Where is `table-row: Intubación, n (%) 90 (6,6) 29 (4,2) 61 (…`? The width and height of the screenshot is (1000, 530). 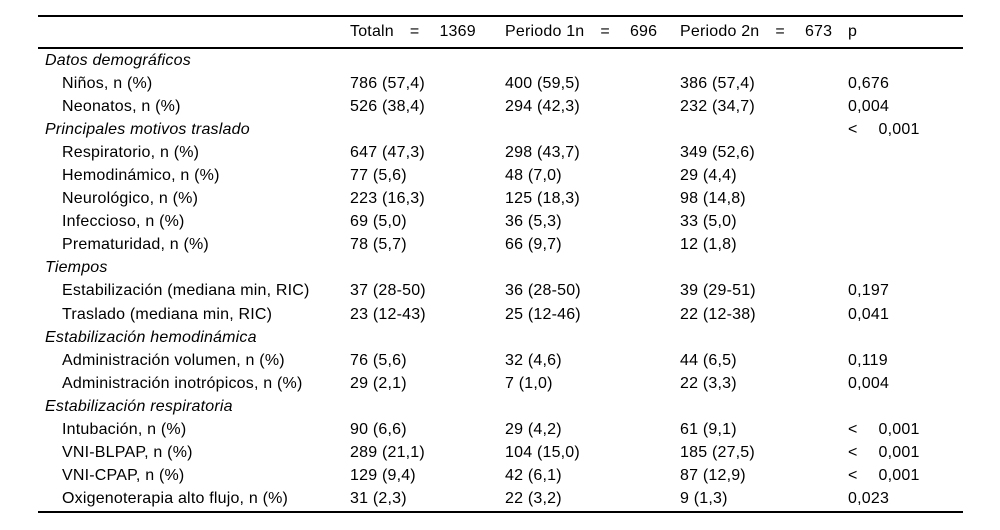
table-row: Intubación, n (%) 90 (6,6) 29 (4,2) 61 (… is located at coordinates (500, 430).